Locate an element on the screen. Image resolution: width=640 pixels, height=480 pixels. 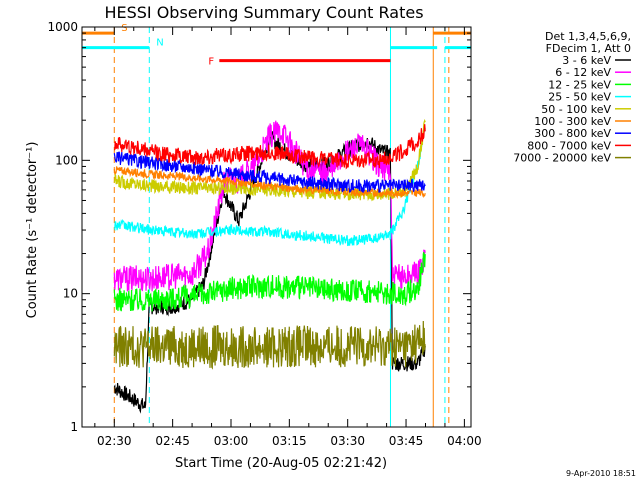
y-tick-label: 100 is located at coordinates (66, 160).